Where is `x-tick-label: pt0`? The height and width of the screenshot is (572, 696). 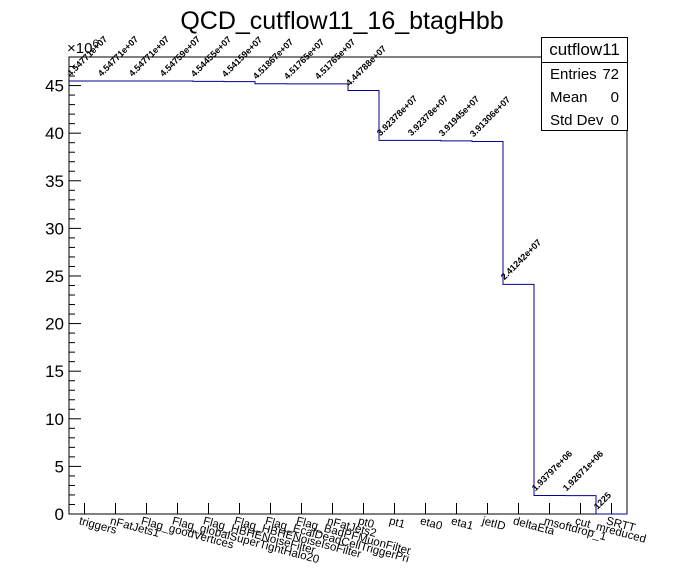 x-tick-label: pt0 is located at coordinates (366, 523).